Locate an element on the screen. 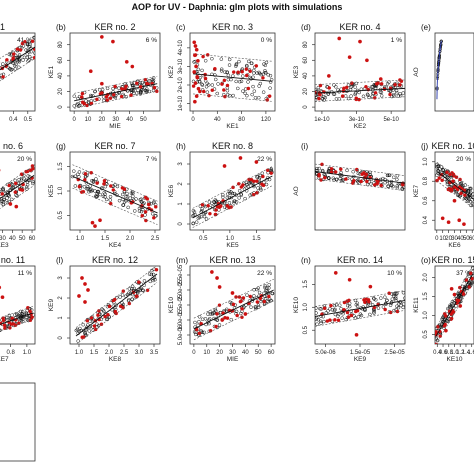 Image resolution: width=474 pixels, height=474 pixels. x-tick-label: 60 is located at coordinates (32, 239).